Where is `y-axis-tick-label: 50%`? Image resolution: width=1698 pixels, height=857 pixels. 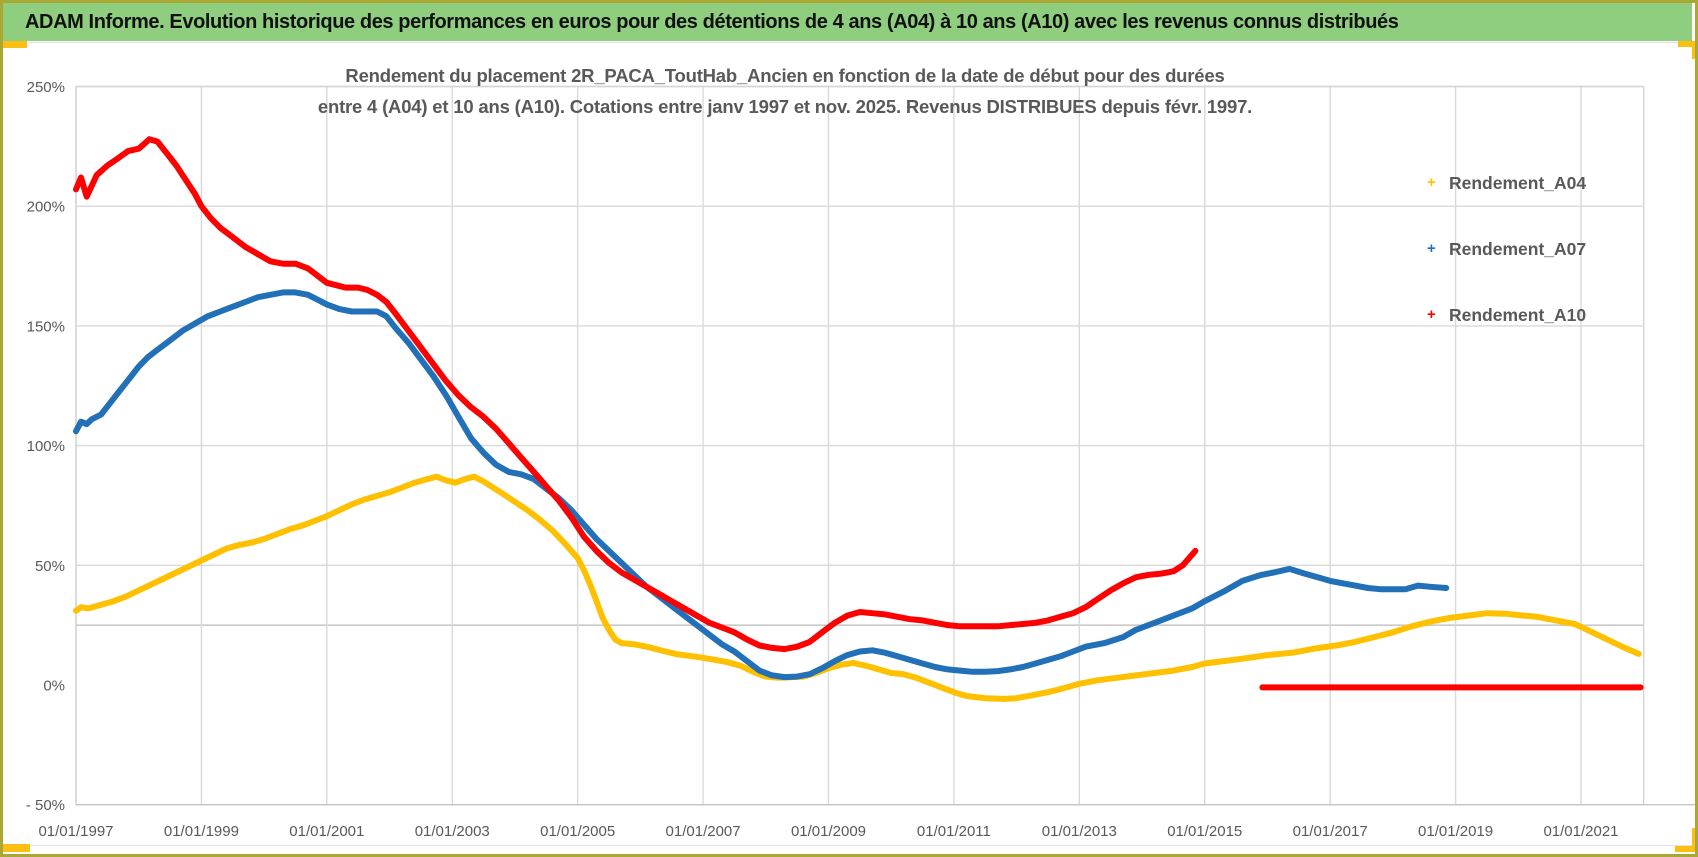
y-axis-tick-label: 50% is located at coordinates (50, 566).